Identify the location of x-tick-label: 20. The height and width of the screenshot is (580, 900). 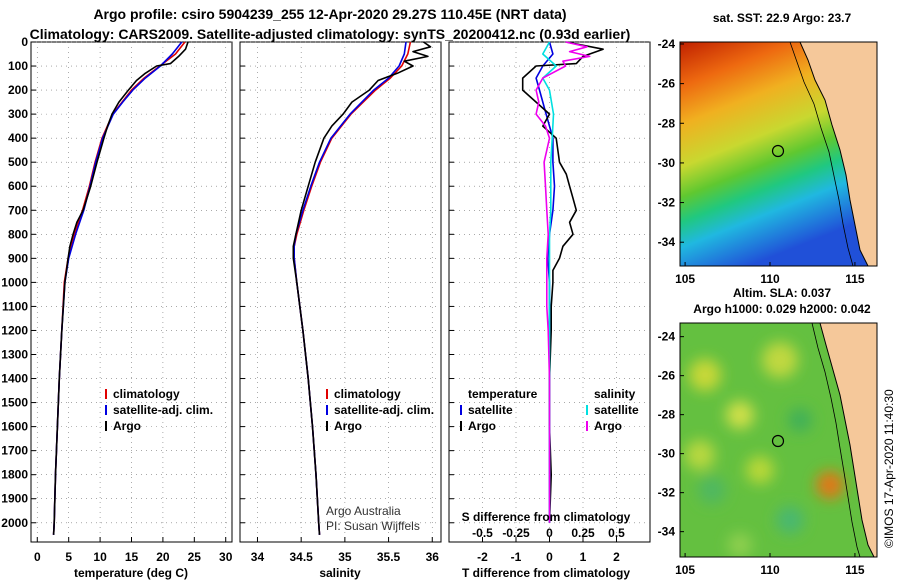
(163, 557).